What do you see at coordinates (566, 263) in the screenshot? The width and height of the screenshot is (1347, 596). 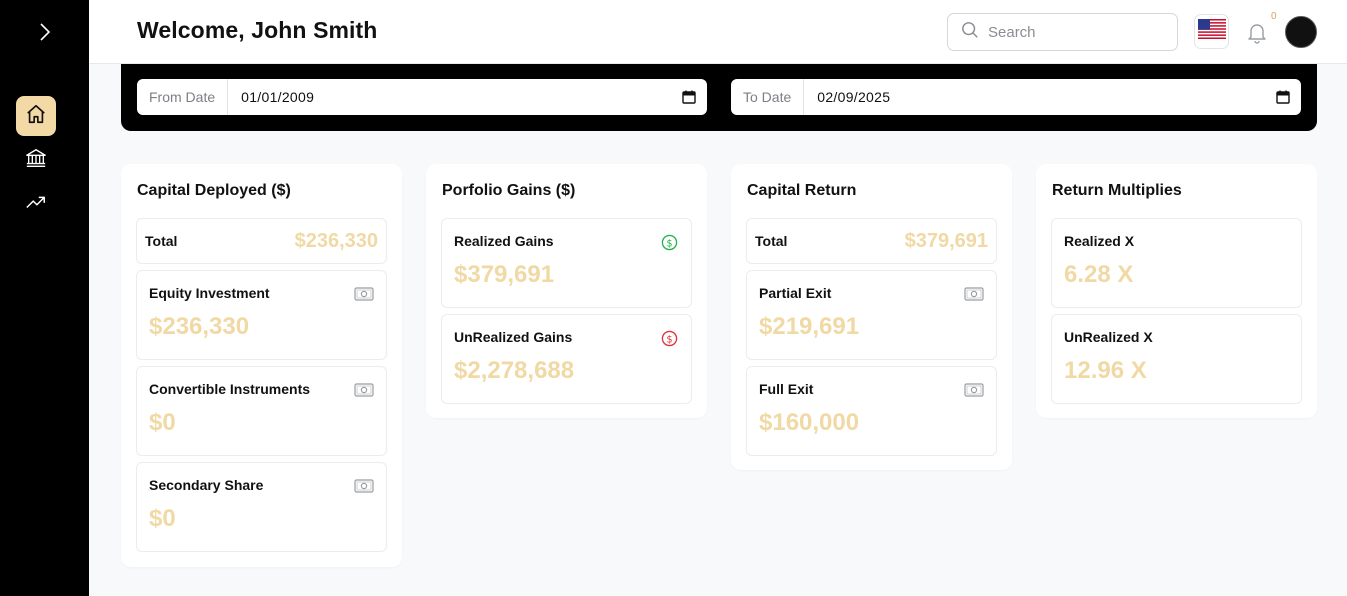 I see `realized-gains-tile: Realized Gains $379,691 $` at bounding box center [566, 263].